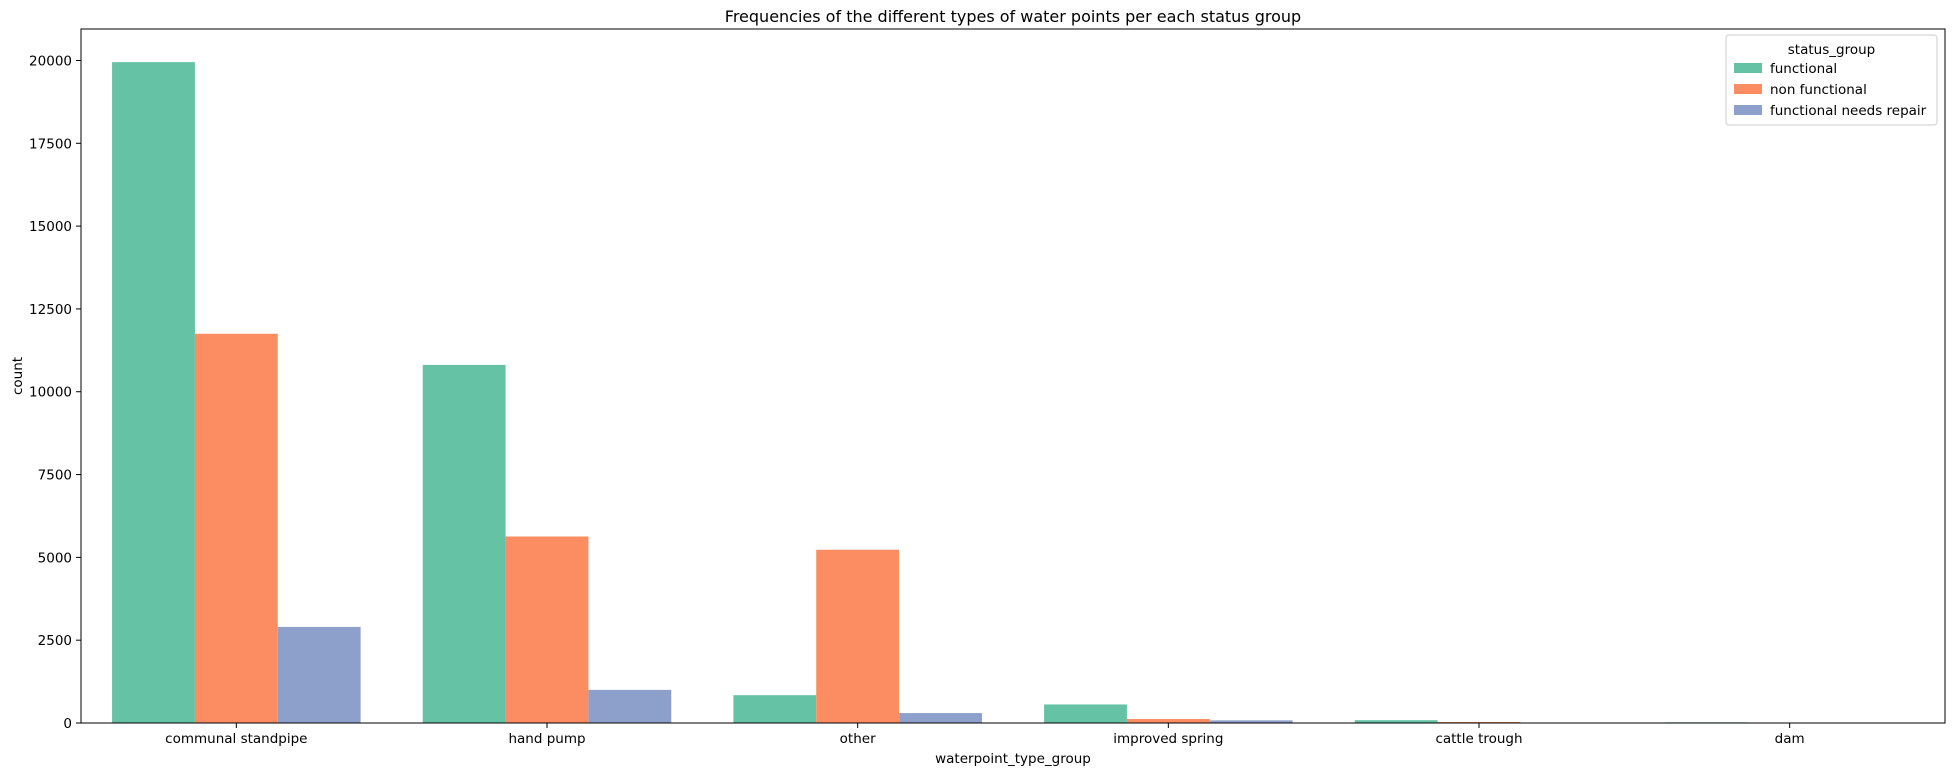 Image resolution: width=1953 pixels, height=780 pixels. I want to click on x-tick-label: other, so click(858, 739).